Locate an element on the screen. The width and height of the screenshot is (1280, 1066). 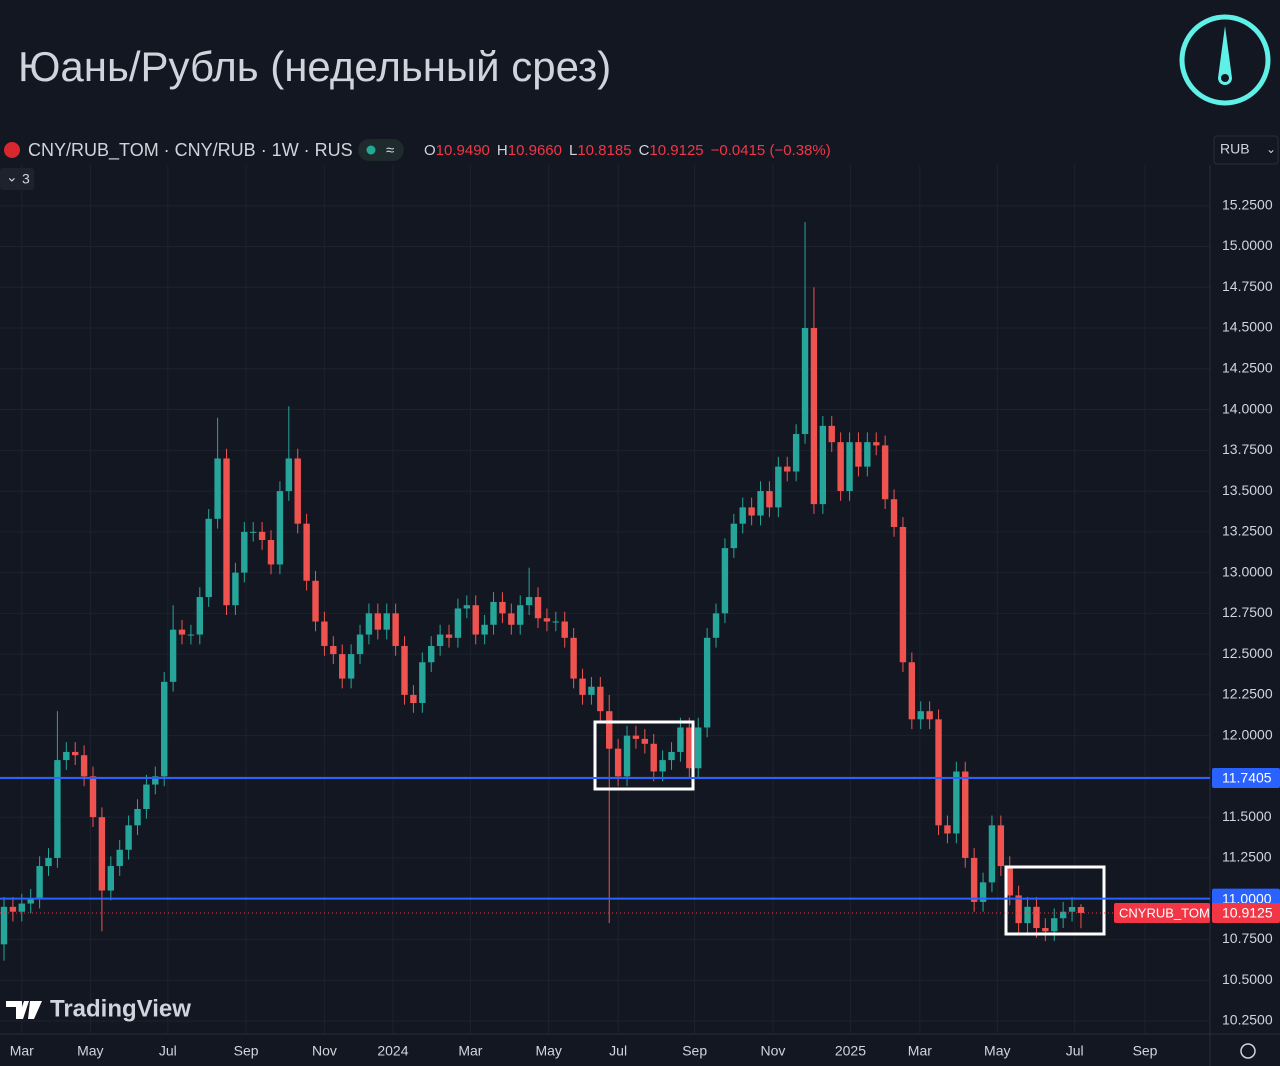
brand-name: TradingView is located at coordinates (120, 1008).